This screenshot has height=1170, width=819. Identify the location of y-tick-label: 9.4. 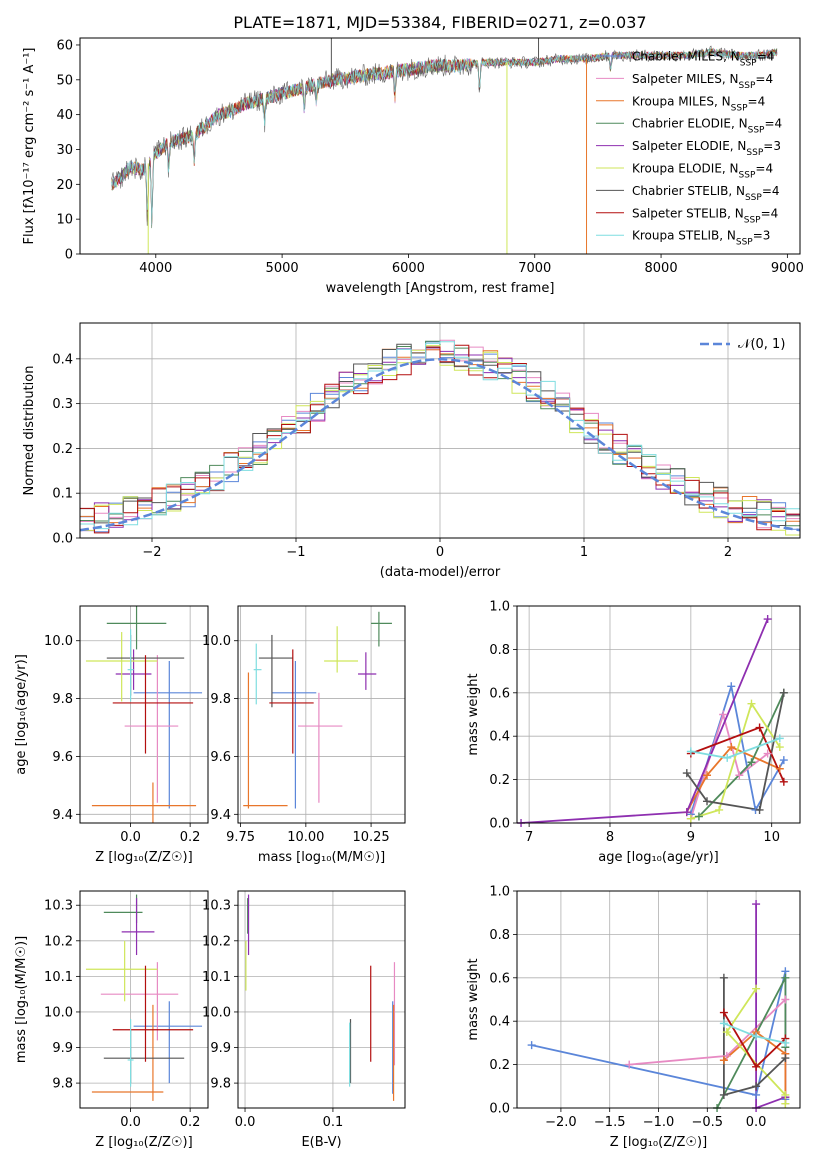
(220, 815).